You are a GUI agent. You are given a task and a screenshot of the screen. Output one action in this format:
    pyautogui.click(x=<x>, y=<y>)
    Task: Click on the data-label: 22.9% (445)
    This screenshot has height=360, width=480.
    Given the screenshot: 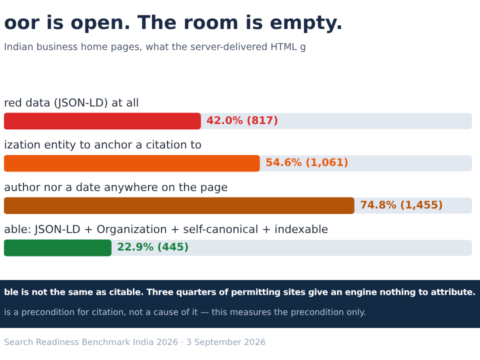 What is the action you would take?
    pyautogui.click(x=153, y=248)
    